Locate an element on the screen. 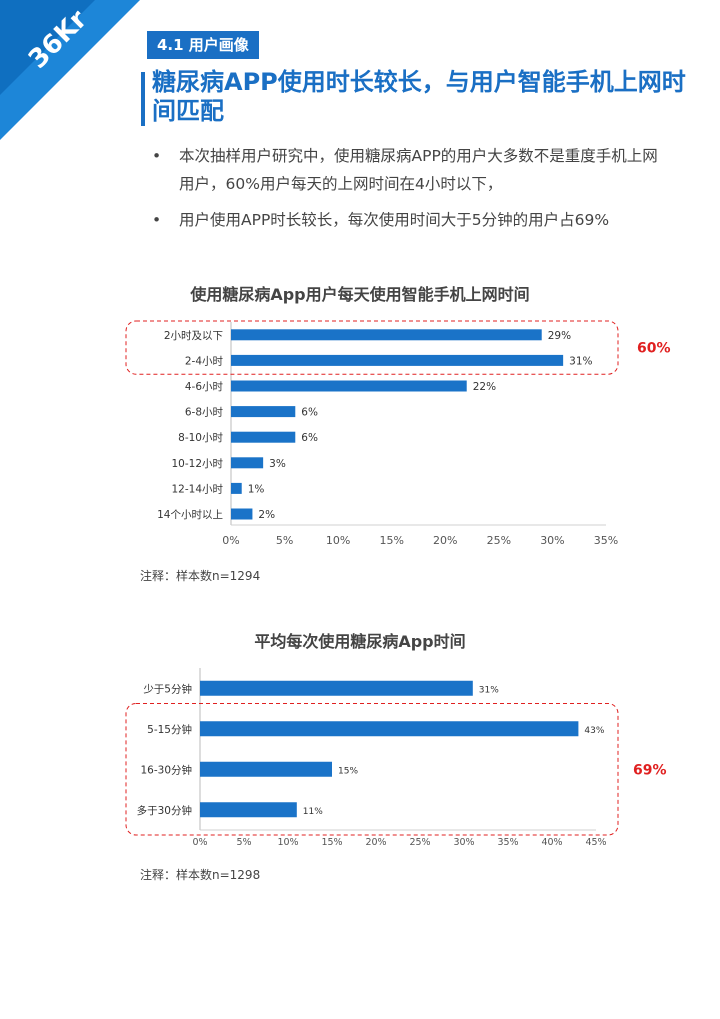  bullet-item: • 用户使用APP时长较长，每次使用时间大于5分钟的用户占69% is located at coordinates (412, 220).